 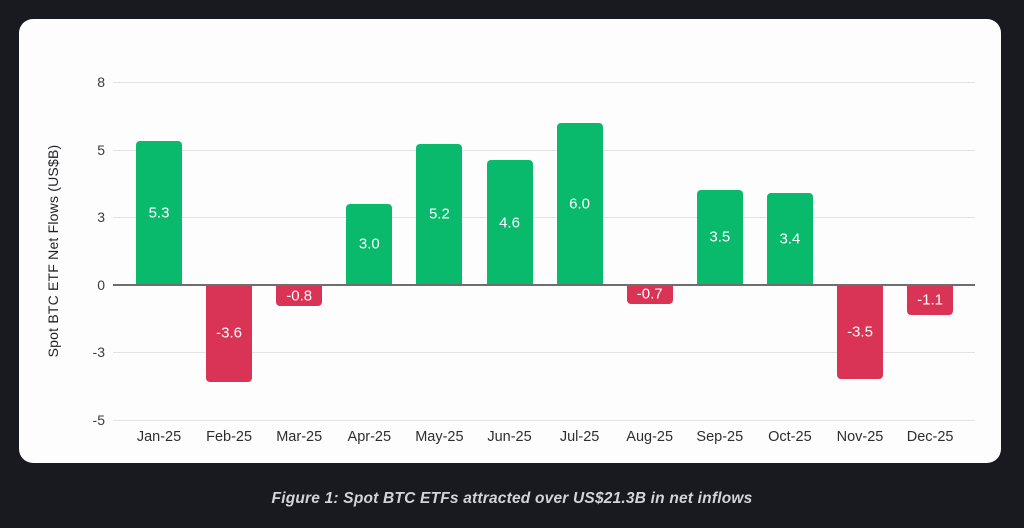 I want to click on y-tick-label-3: 3, so click(x=101, y=217).